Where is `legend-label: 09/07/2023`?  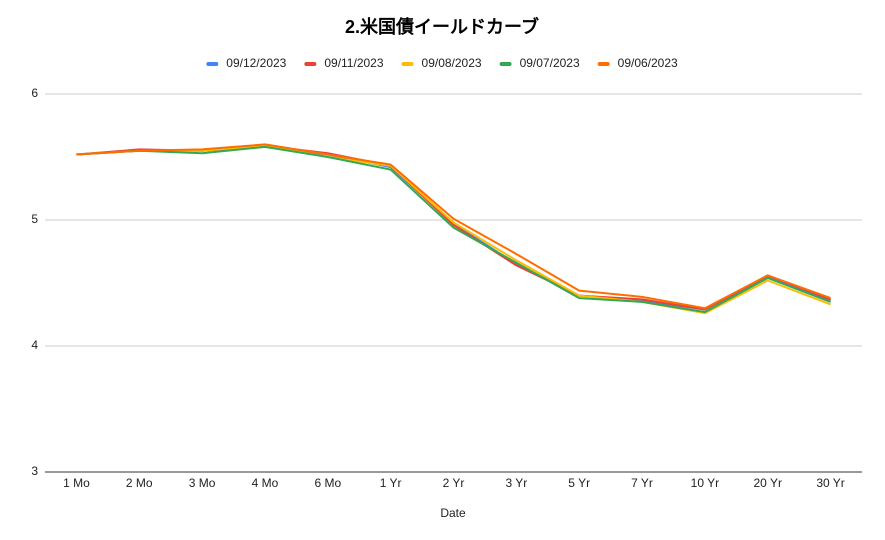 legend-label: 09/07/2023 is located at coordinates (550, 63).